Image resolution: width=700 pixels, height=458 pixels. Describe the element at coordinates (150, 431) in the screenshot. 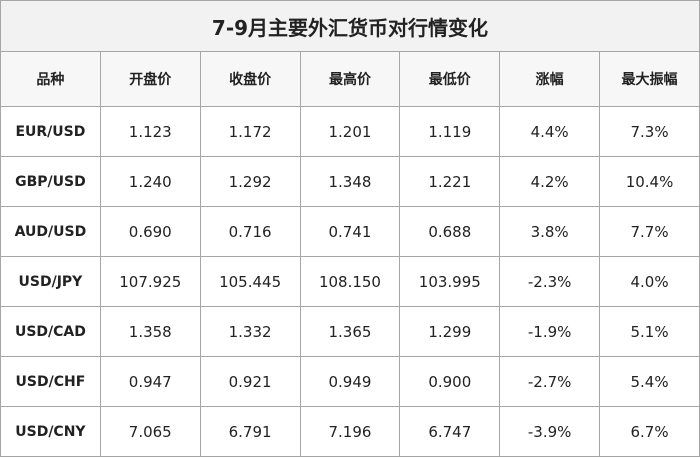

I see `value-cell: 7.065` at that location.